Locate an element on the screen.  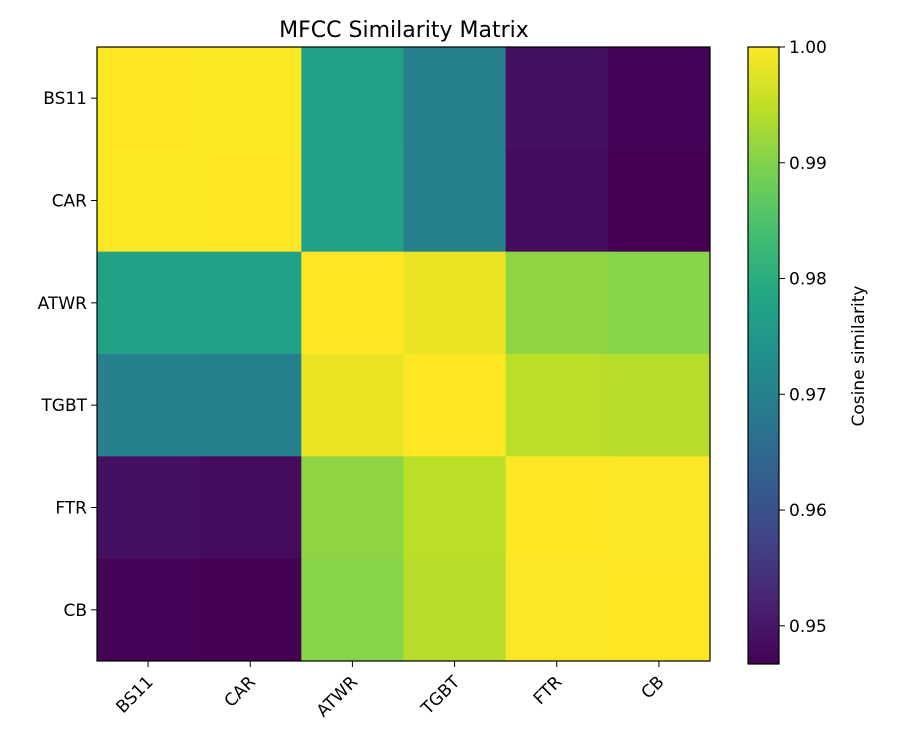
x-tick-label: CAR is located at coordinates (240, 691).